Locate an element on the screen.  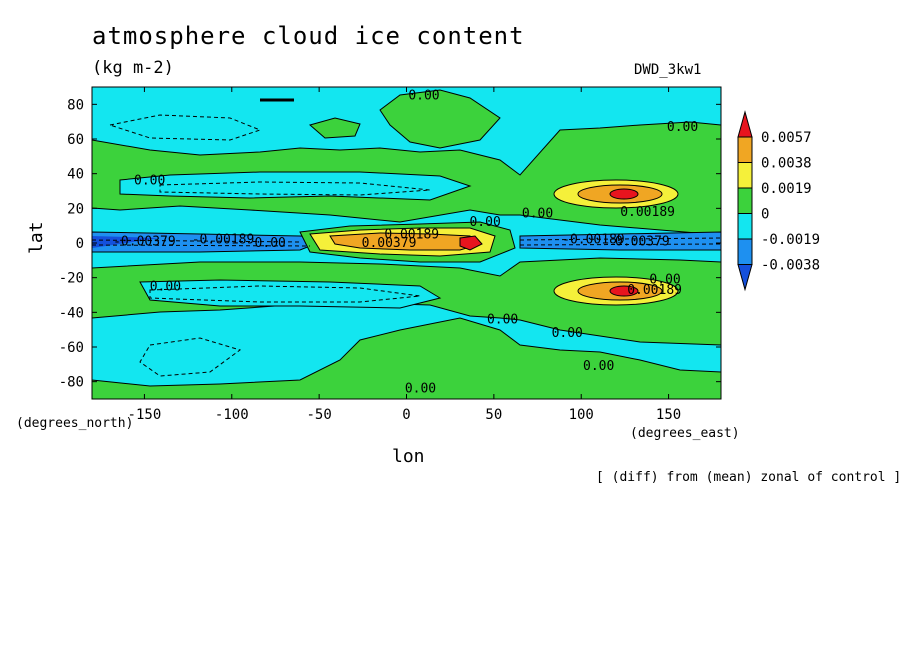
colorbar-label: 0 is located at coordinates (765, 215).